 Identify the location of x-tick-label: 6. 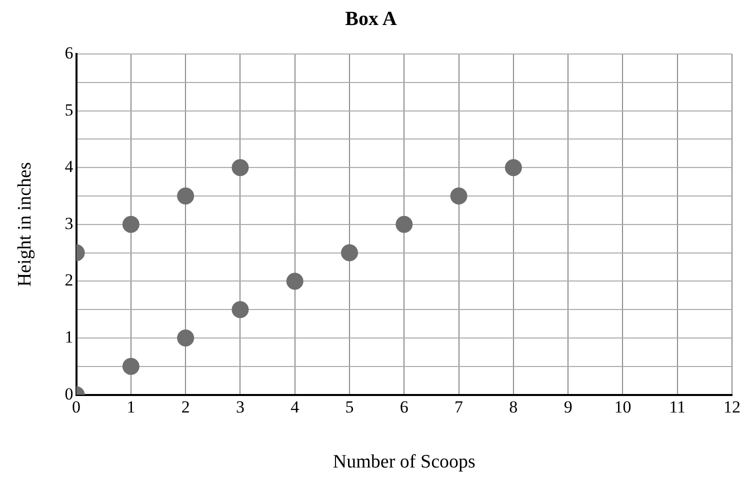
(404, 406).